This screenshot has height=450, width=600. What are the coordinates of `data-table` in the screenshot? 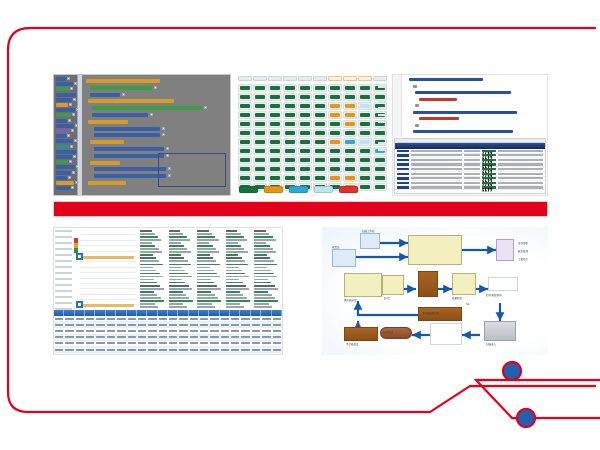 It's located at (168, 332).